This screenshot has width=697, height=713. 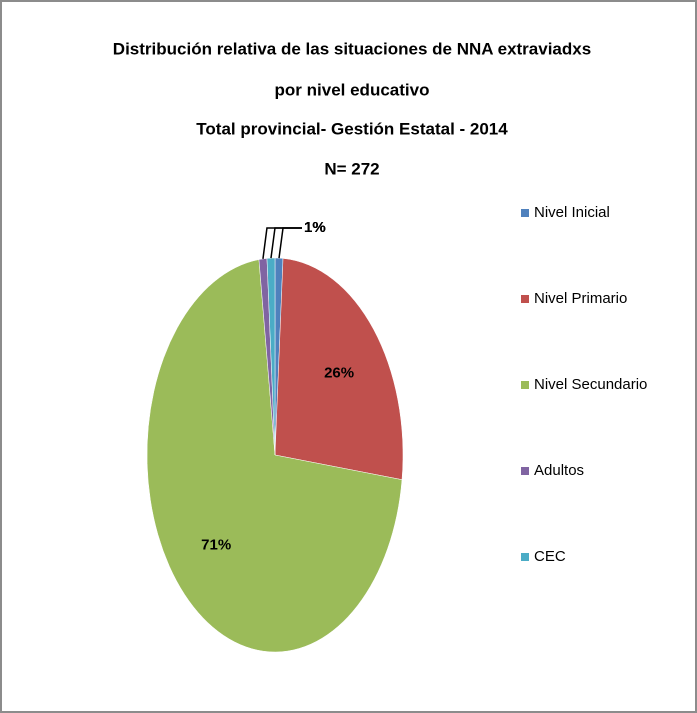 What do you see at coordinates (351, 168) in the screenshot?
I see `chart-title: N= 272` at bounding box center [351, 168].